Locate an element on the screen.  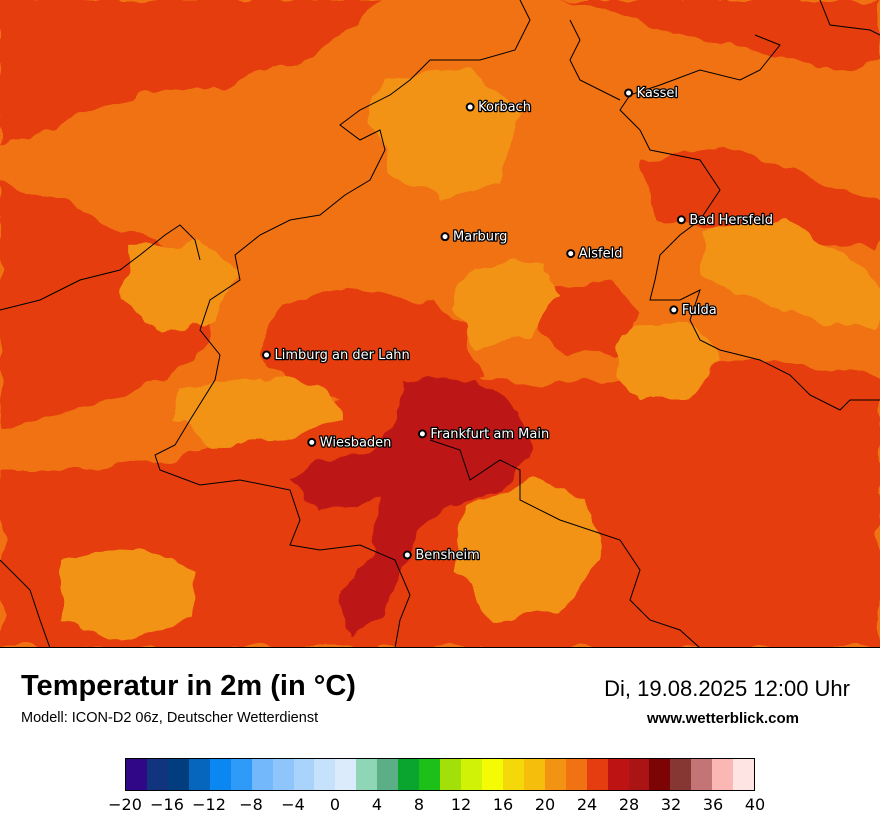
field-warm-west is located at coordinates (110, 305).